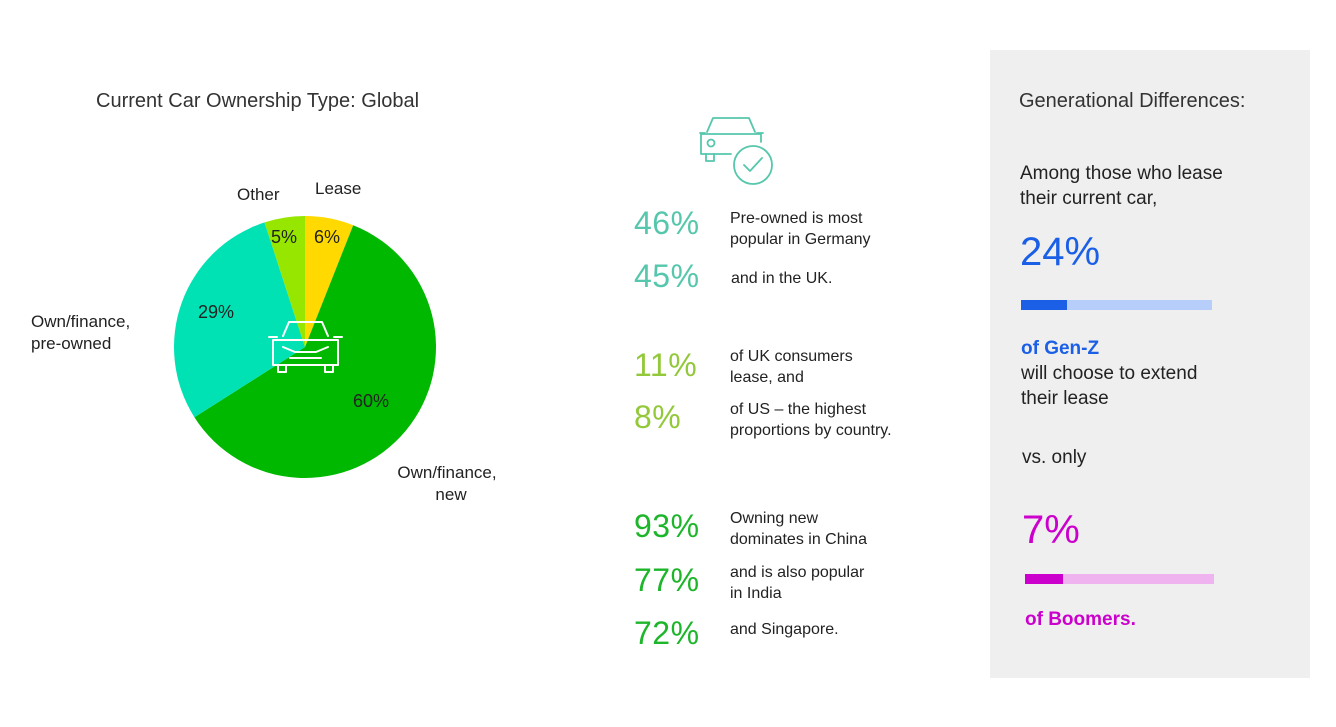 Image resolution: width=1336 pixels, height=727 pixels. Describe the element at coordinates (239, 320) in the screenshot. I see `pie-slice-own-pre` at that location.